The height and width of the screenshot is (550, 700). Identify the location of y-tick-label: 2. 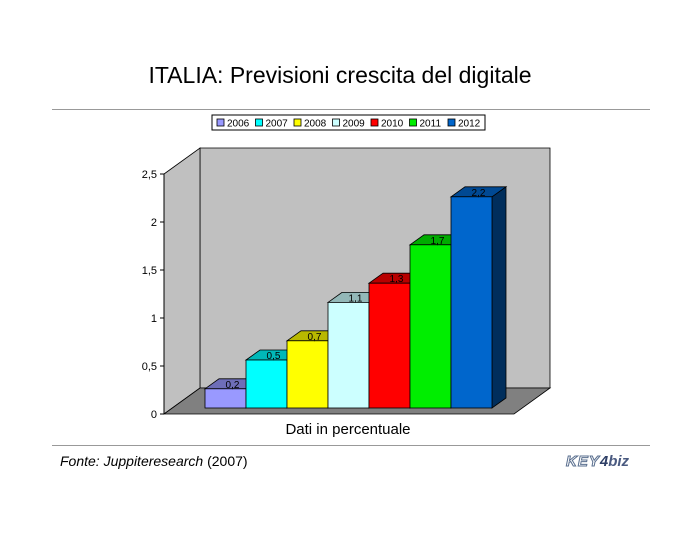
(154, 223).